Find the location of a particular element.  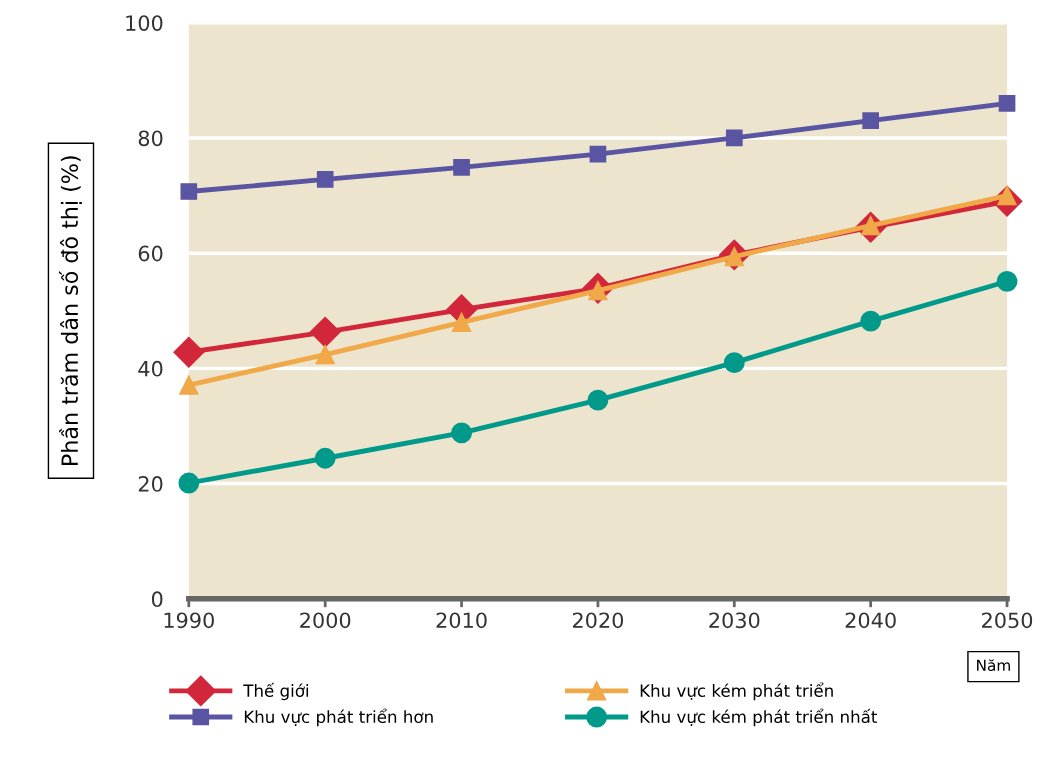

y-tick-label: 40 is located at coordinates (150, 368).